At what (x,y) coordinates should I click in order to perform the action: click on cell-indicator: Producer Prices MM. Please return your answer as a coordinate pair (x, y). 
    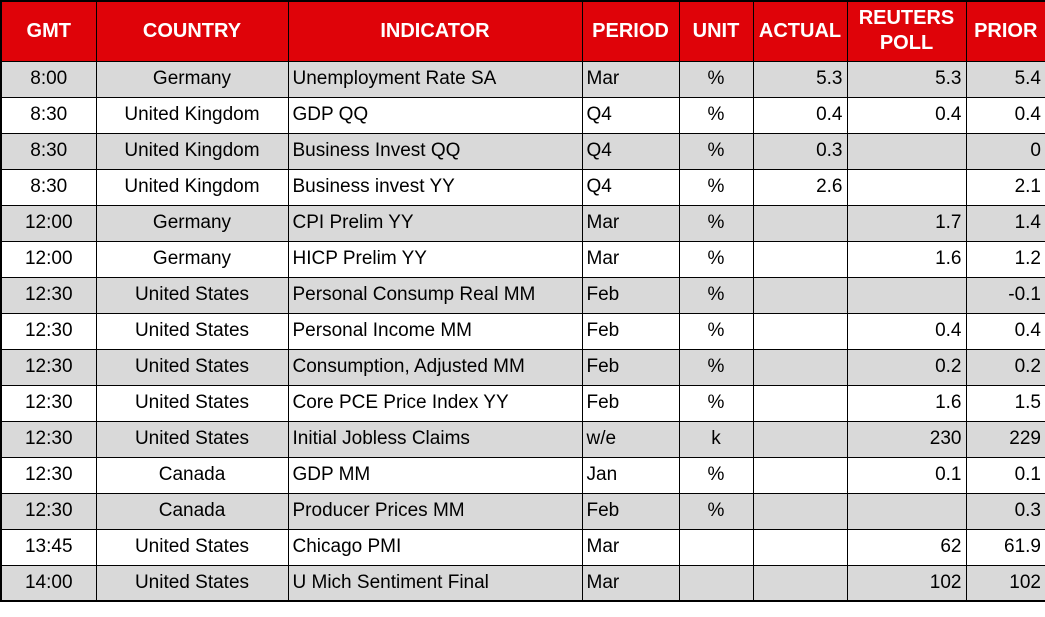
    Looking at the image, I should click on (435, 511).